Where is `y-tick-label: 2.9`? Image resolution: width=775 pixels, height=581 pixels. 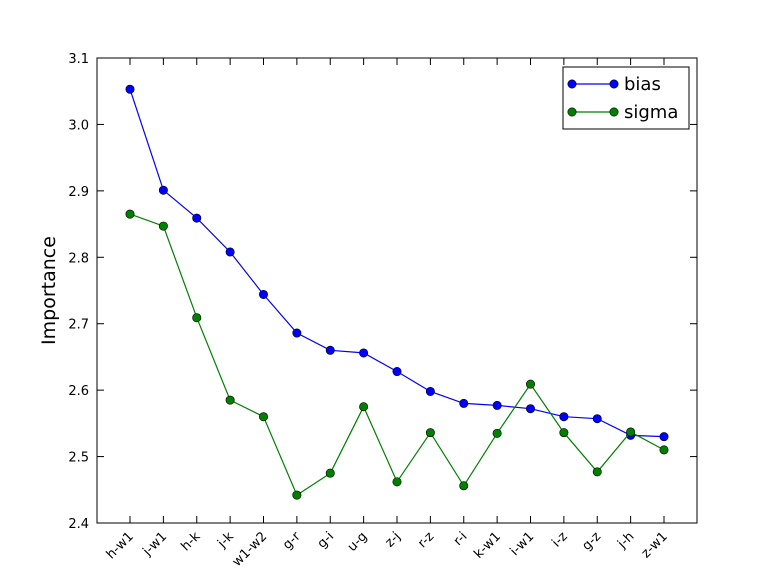
y-tick-label: 2.9 is located at coordinates (78, 192).